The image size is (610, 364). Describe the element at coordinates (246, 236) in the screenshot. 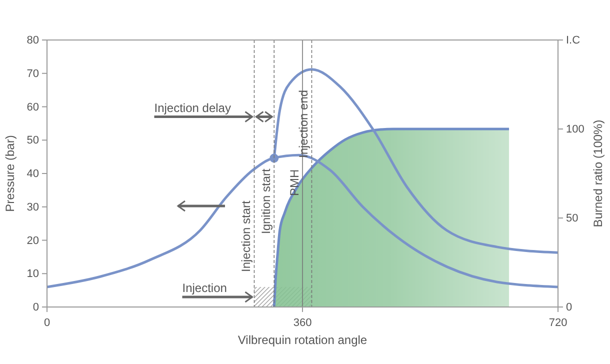

I see `ref-line-label: Injection start` at that location.